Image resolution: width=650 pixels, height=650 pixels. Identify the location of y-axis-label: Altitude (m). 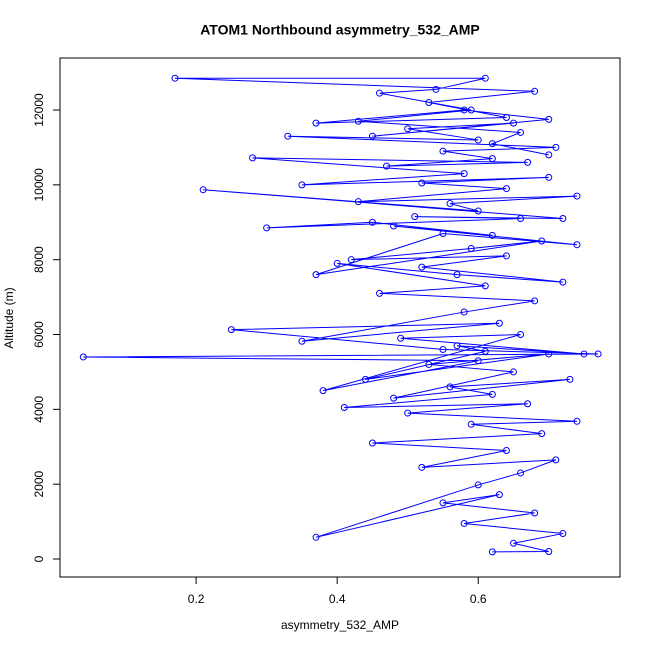
(9, 317).